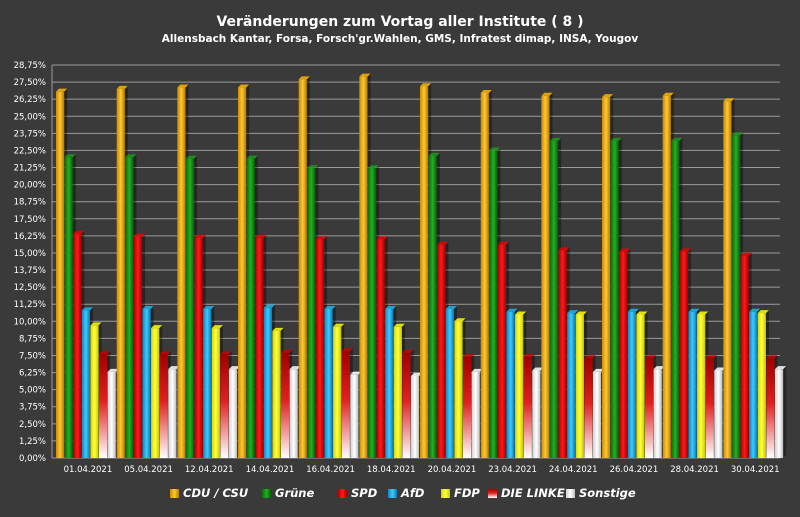  What do you see at coordinates (32, 408) in the screenshot?
I see `y-tick-label: 3,75%` at bounding box center [32, 408].